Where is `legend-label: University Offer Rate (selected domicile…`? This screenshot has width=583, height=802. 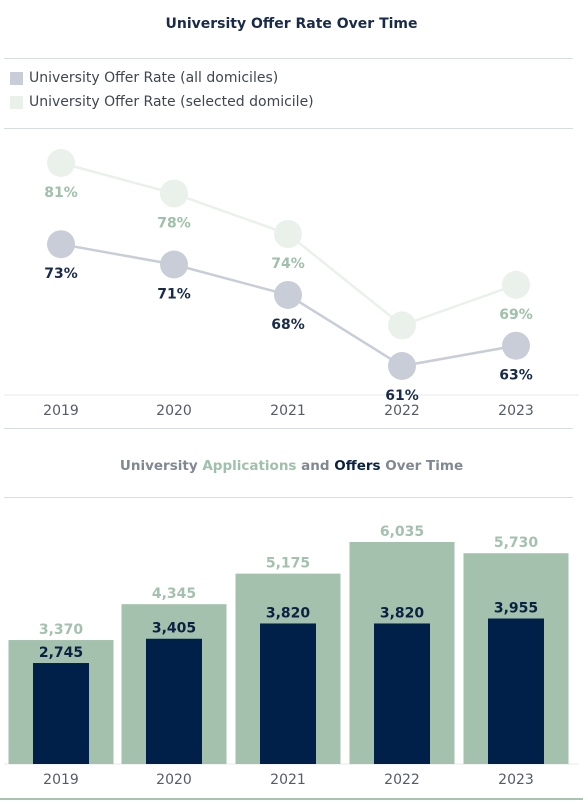
legend-label: University Offer Rate (selected domicile… is located at coordinates (171, 102).